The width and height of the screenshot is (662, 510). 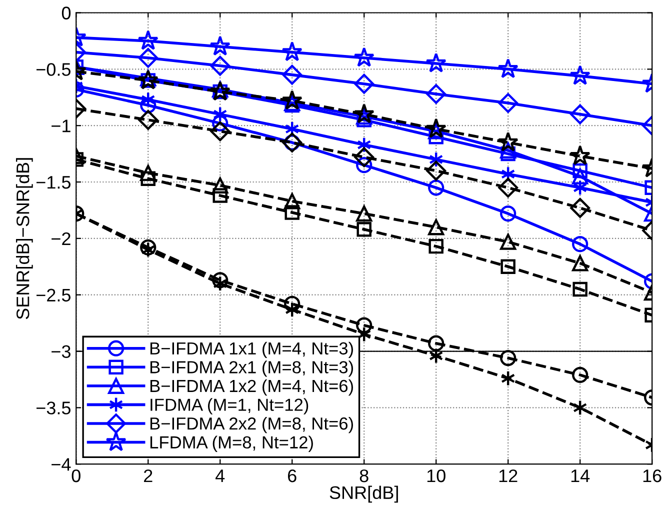 I want to click on x-tick-label: 6, so click(x=292, y=475).